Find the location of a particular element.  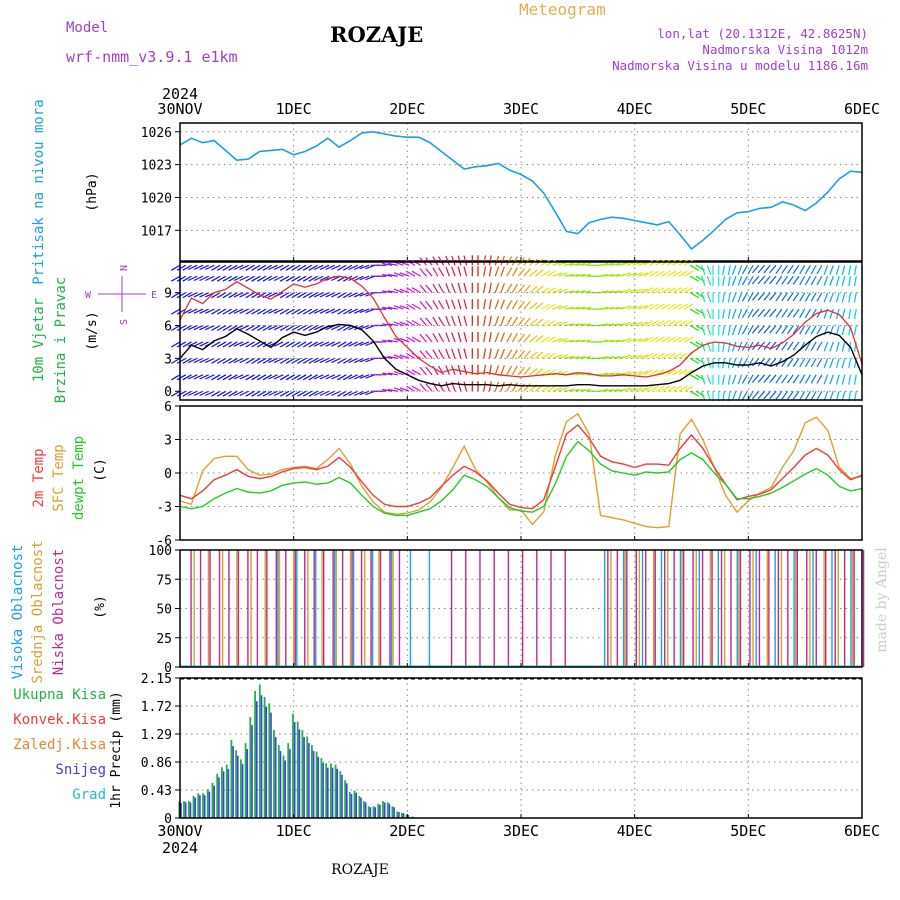

temp-dewpt-label: dewpt Temp is located at coordinates (79, 478).